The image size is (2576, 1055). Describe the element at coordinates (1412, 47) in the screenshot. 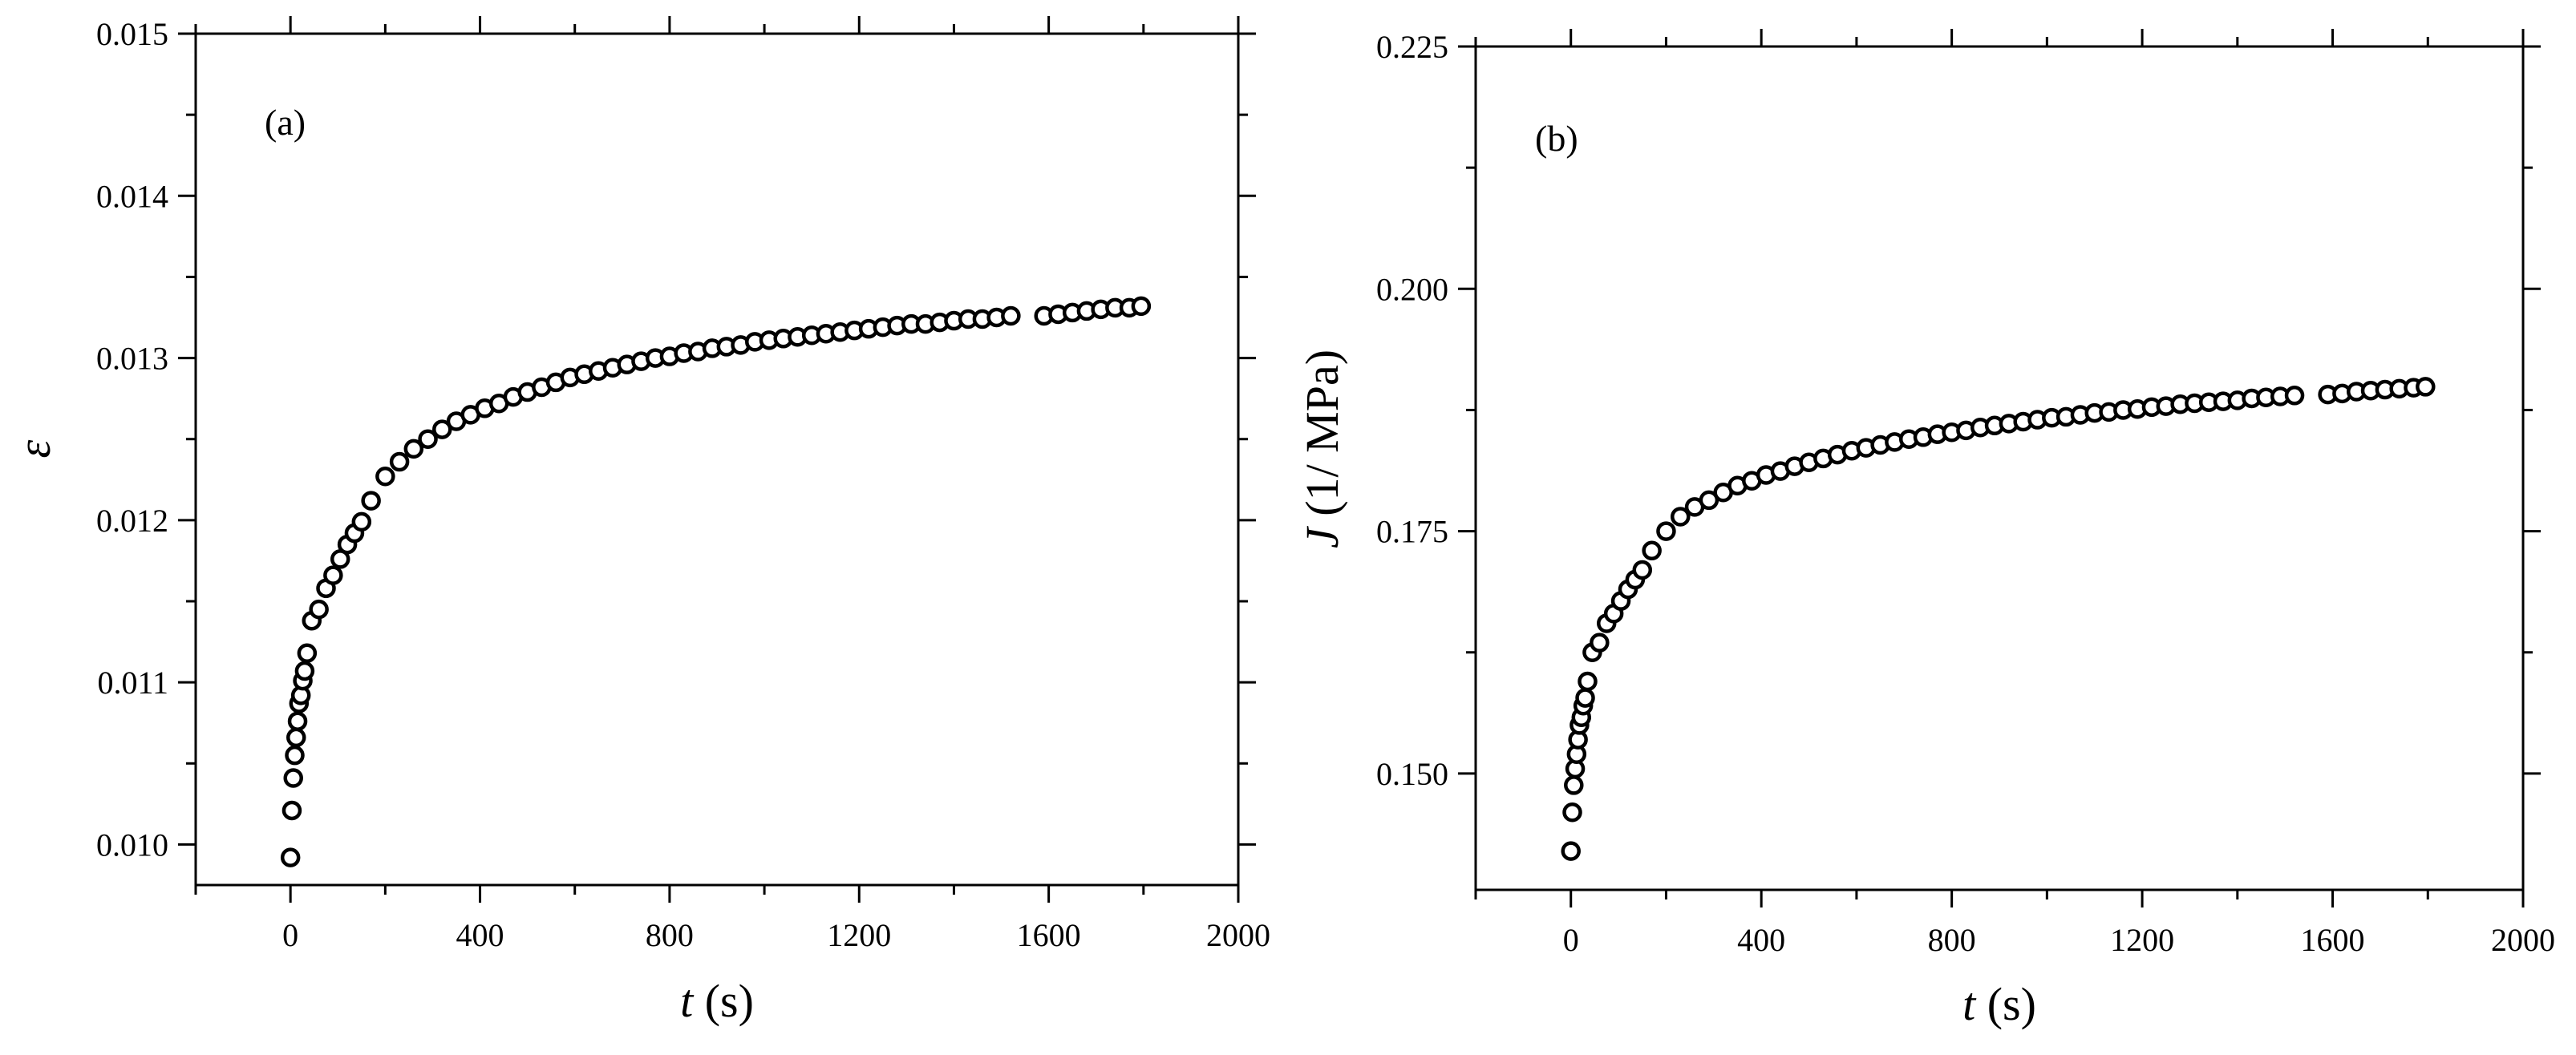

I see `y-tick-label: 0.225` at that location.